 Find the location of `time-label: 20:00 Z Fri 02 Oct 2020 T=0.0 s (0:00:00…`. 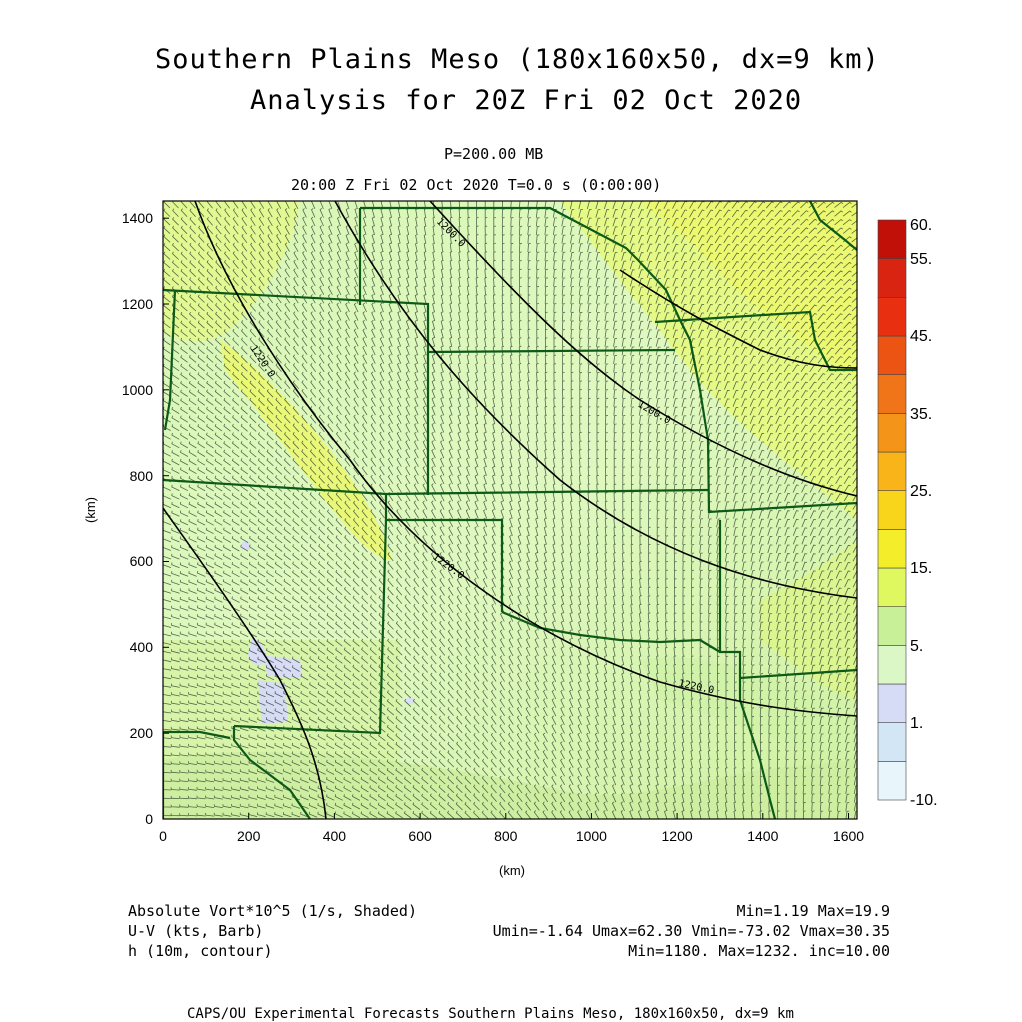

time-label: 20:00 Z Fri 02 Oct 2020 T=0.0 s (0:00:00… is located at coordinates (476, 185).